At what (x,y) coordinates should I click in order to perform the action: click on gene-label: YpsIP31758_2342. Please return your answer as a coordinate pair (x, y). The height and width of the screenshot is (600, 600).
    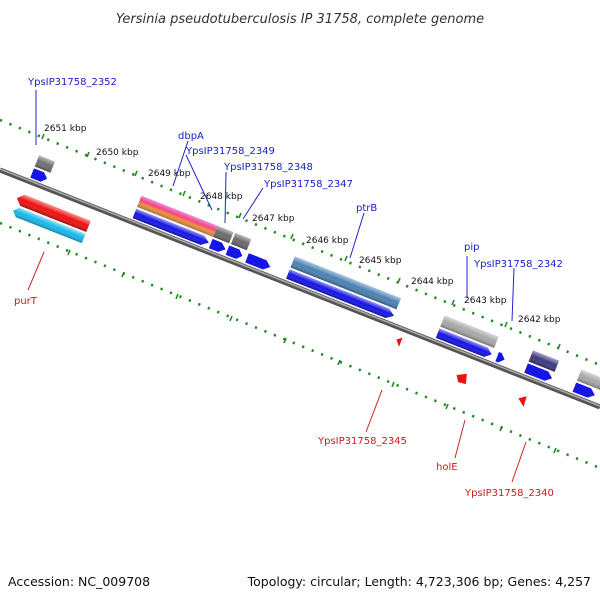
    Looking at the image, I should click on (518, 264).